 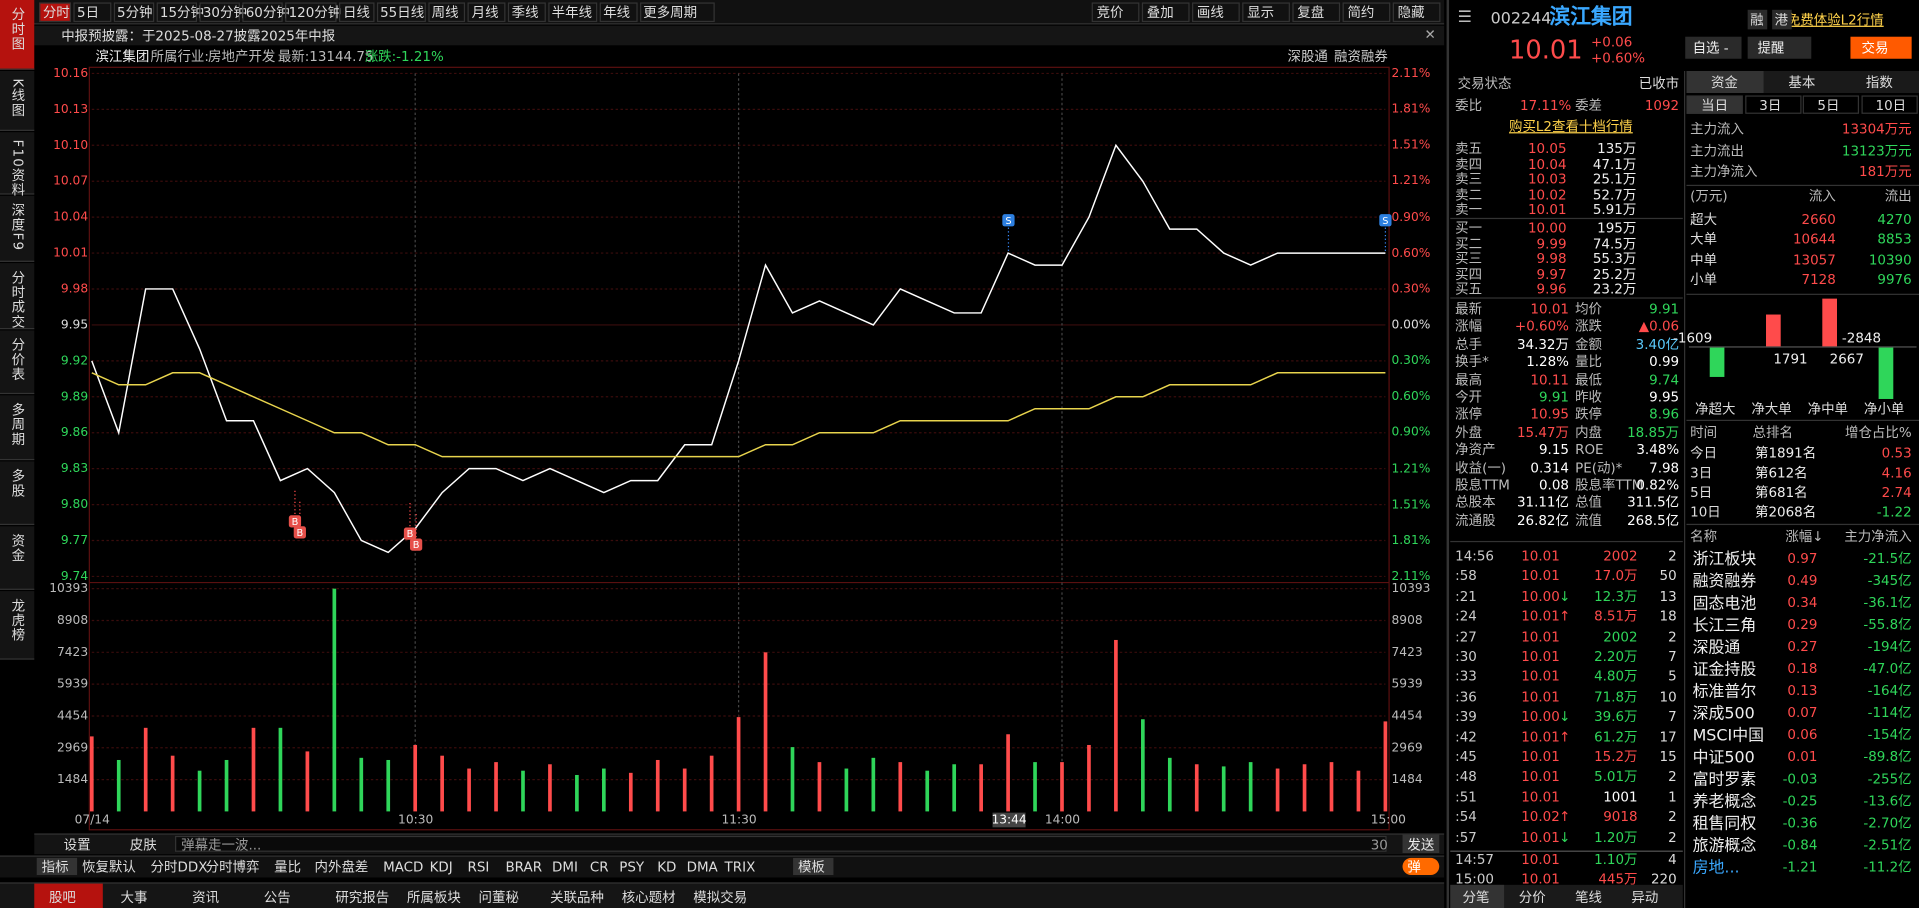 I want to click on sector-name: 证金持股, so click(x=1724, y=670).